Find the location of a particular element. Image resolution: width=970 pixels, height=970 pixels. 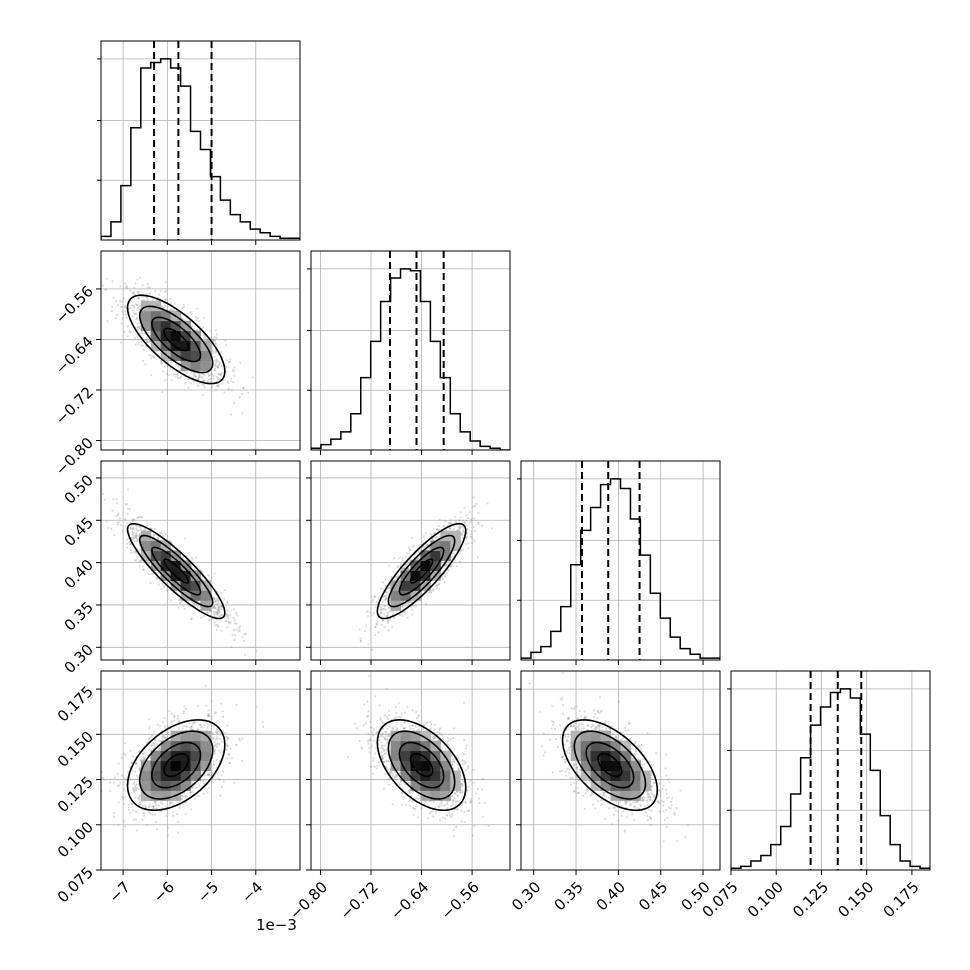

contour-line is located at coordinates (421, 571).